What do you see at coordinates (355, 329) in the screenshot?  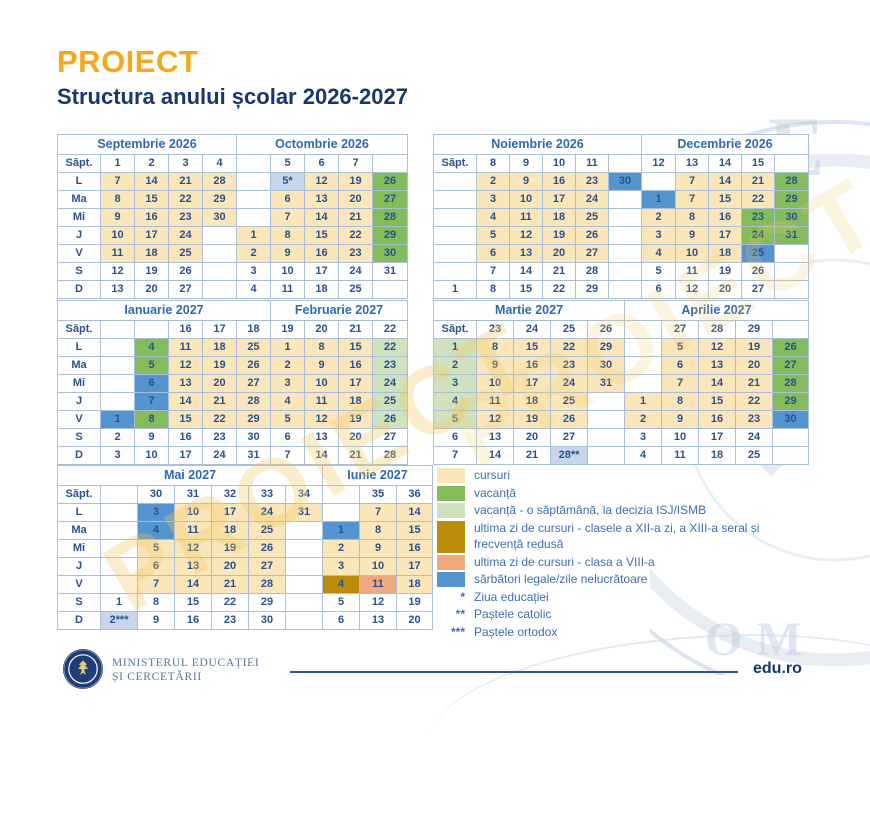 I see `week-number-cell: 21` at bounding box center [355, 329].